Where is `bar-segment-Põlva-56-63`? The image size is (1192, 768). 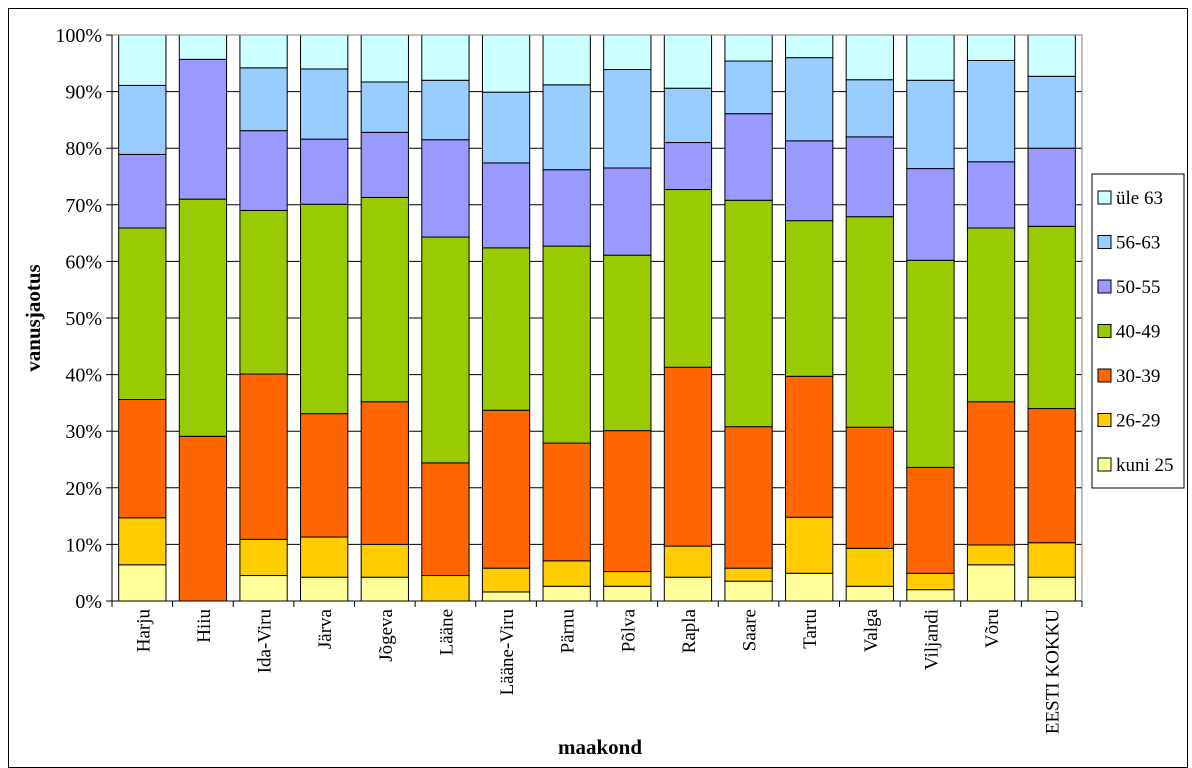
bar-segment-Põlva-56-63 is located at coordinates (627, 119).